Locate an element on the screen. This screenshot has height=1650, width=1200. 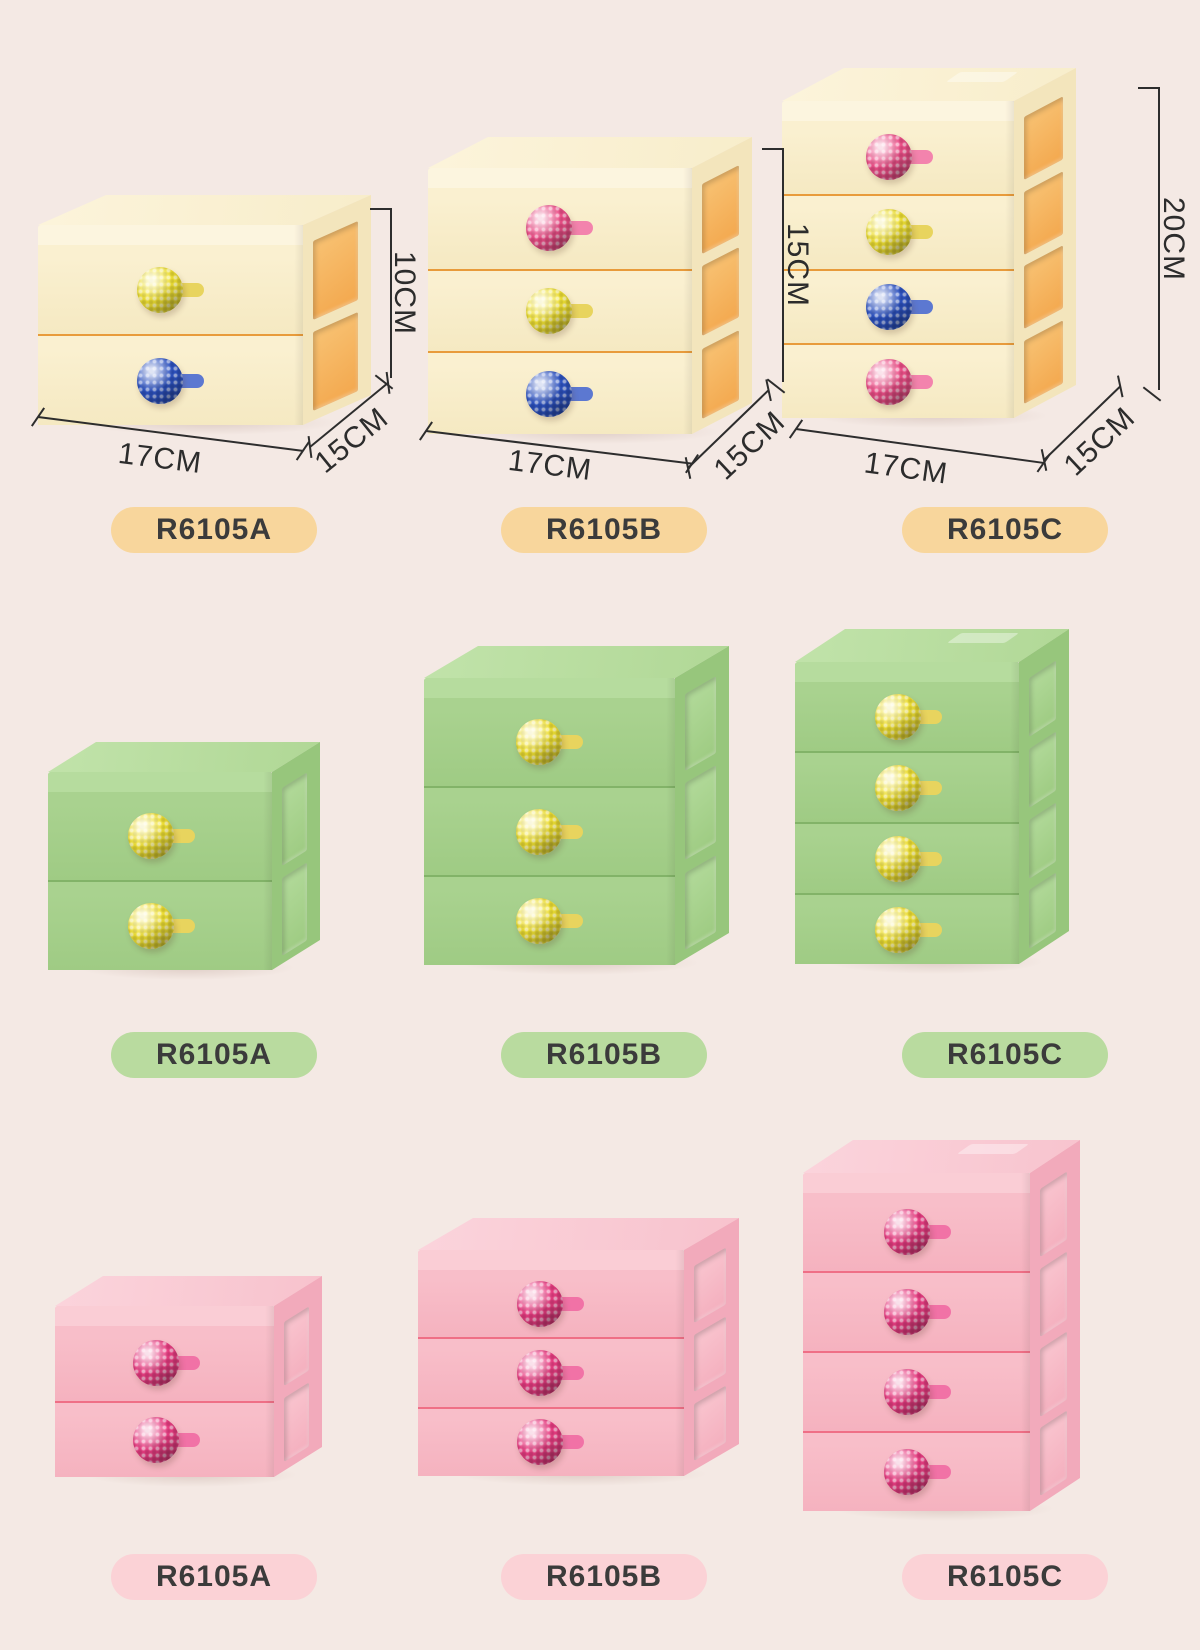
product-photo-green-2-drawer is located at coordinates (187, 863).